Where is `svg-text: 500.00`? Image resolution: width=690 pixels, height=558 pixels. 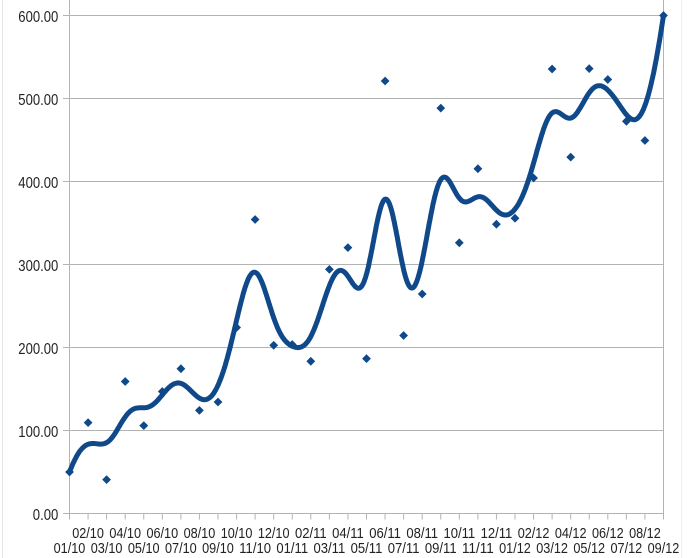 svg-text: 500.00 is located at coordinates (38, 100).